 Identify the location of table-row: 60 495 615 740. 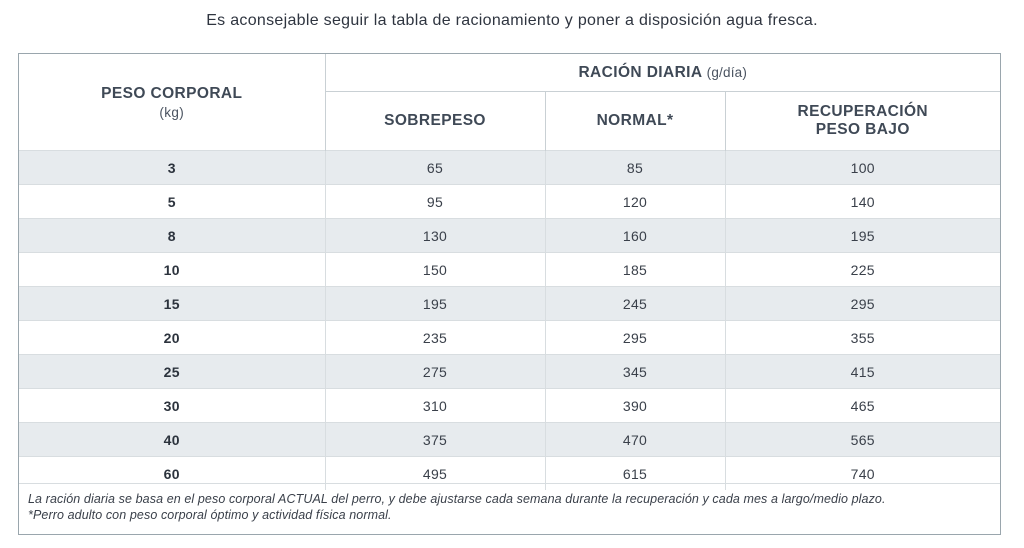
(510, 473).